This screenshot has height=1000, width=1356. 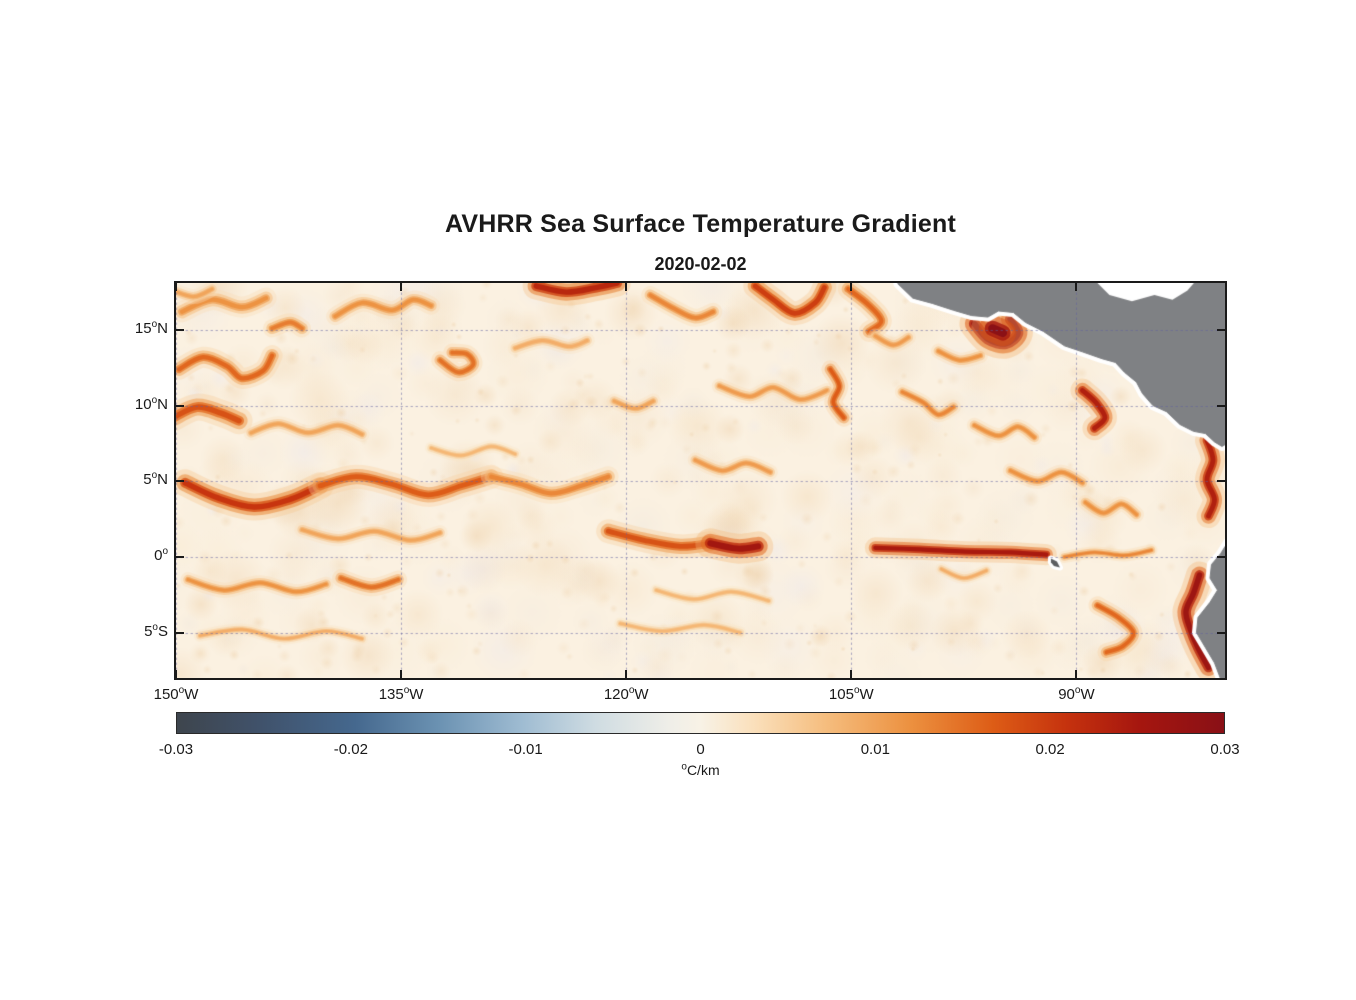 What do you see at coordinates (700, 723) in the screenshot?
I see `colorbar` at bounding box center [700, 723].